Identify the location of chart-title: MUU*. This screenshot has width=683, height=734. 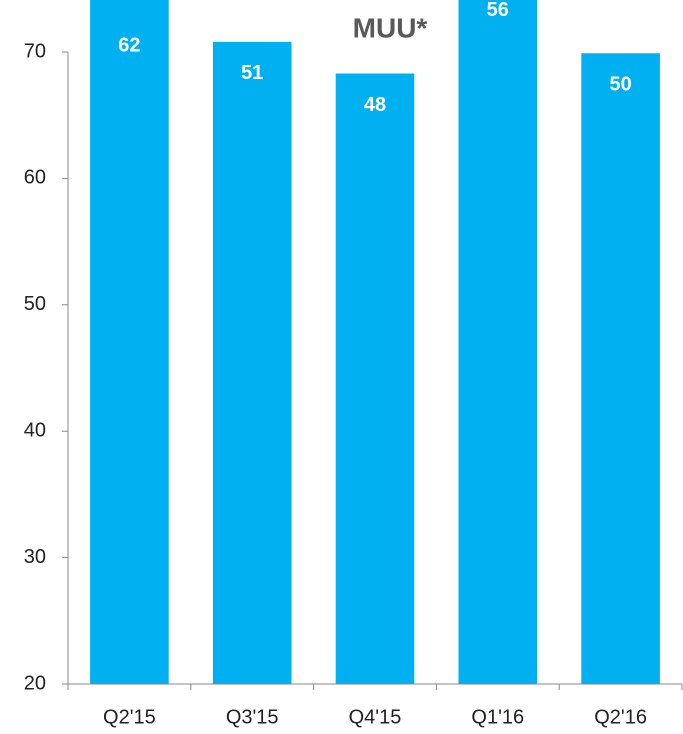
(390, 27).